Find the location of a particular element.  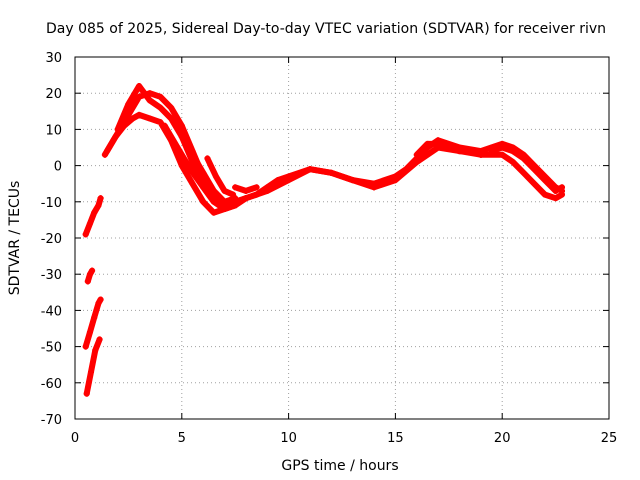

y-tick-label: -70 is located at coordinates (51, 420).